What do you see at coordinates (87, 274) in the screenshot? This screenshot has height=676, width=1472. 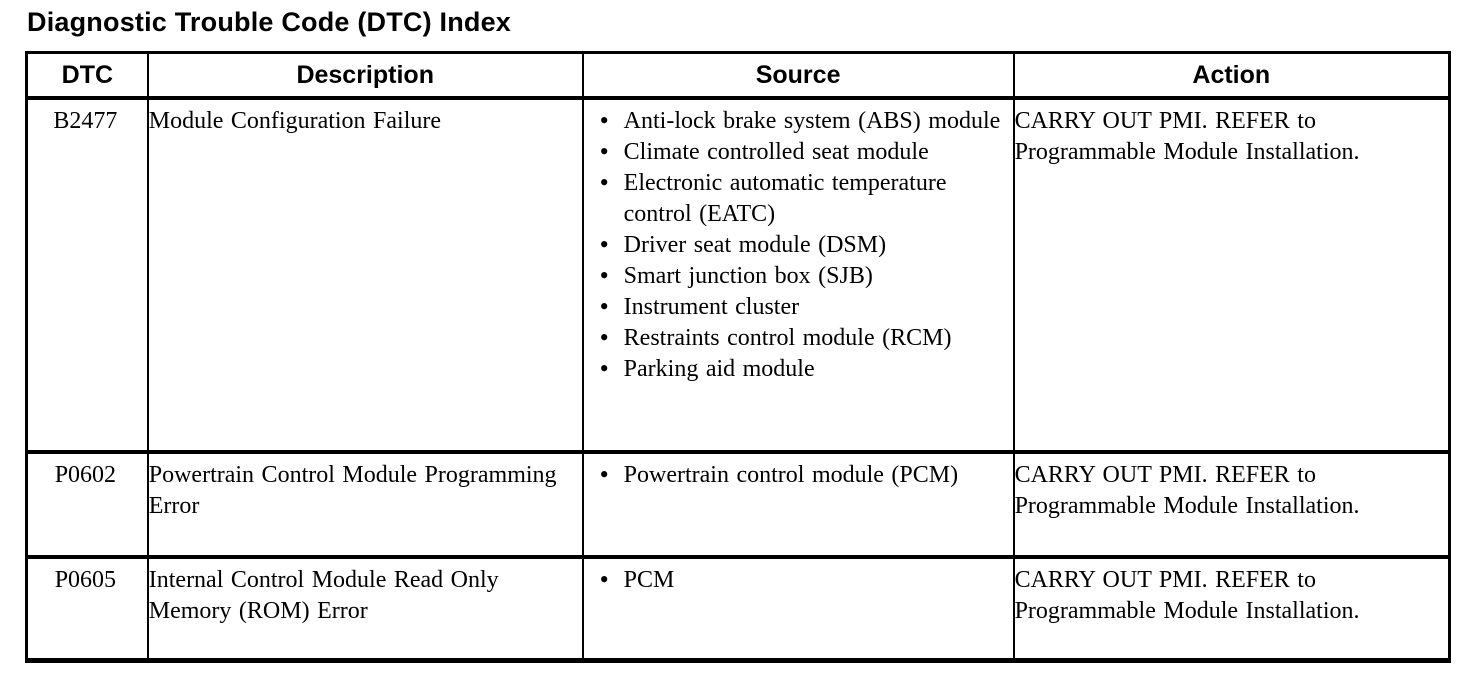 I see `dtc-code: B2477` at bounding box center [87, 274].